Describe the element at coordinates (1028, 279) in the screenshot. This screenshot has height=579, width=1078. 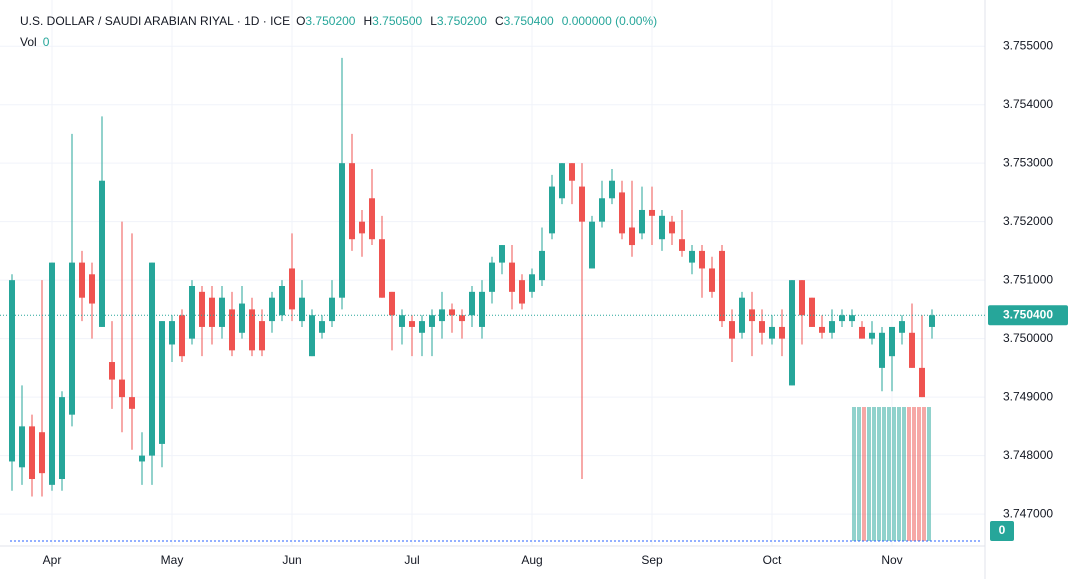
I see `y-tick-label: 3.751000` at that location.